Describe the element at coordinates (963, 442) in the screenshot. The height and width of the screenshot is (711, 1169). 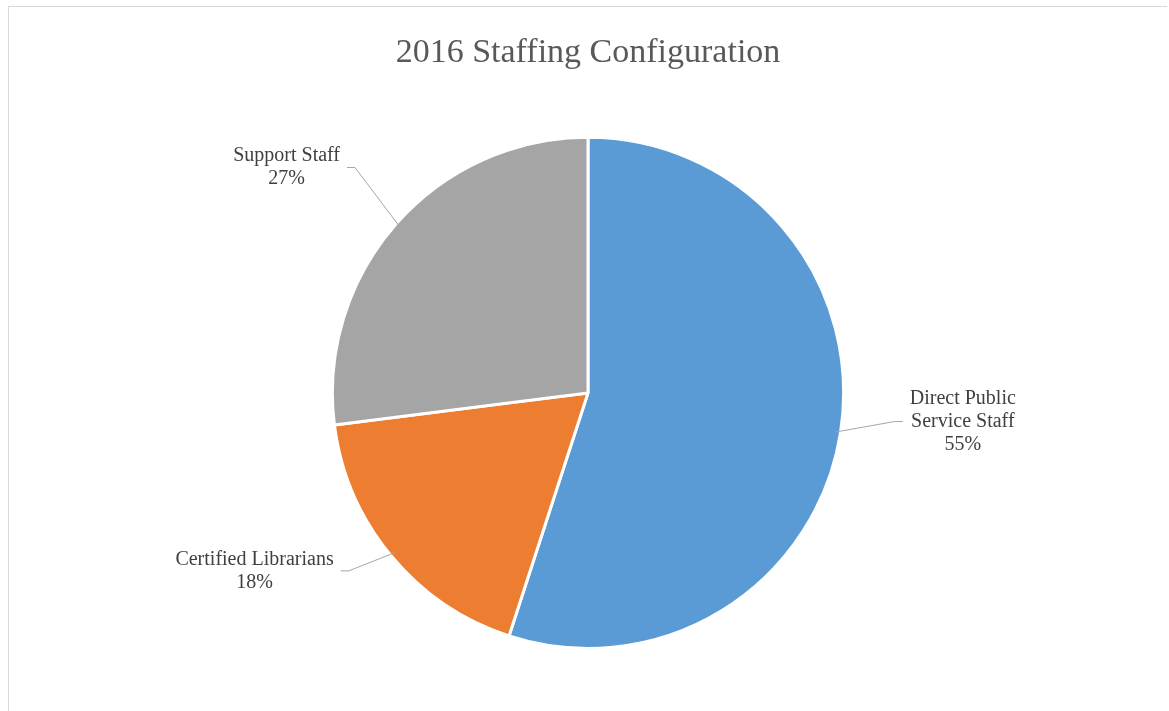
I see `data-label: 55%` at that location.